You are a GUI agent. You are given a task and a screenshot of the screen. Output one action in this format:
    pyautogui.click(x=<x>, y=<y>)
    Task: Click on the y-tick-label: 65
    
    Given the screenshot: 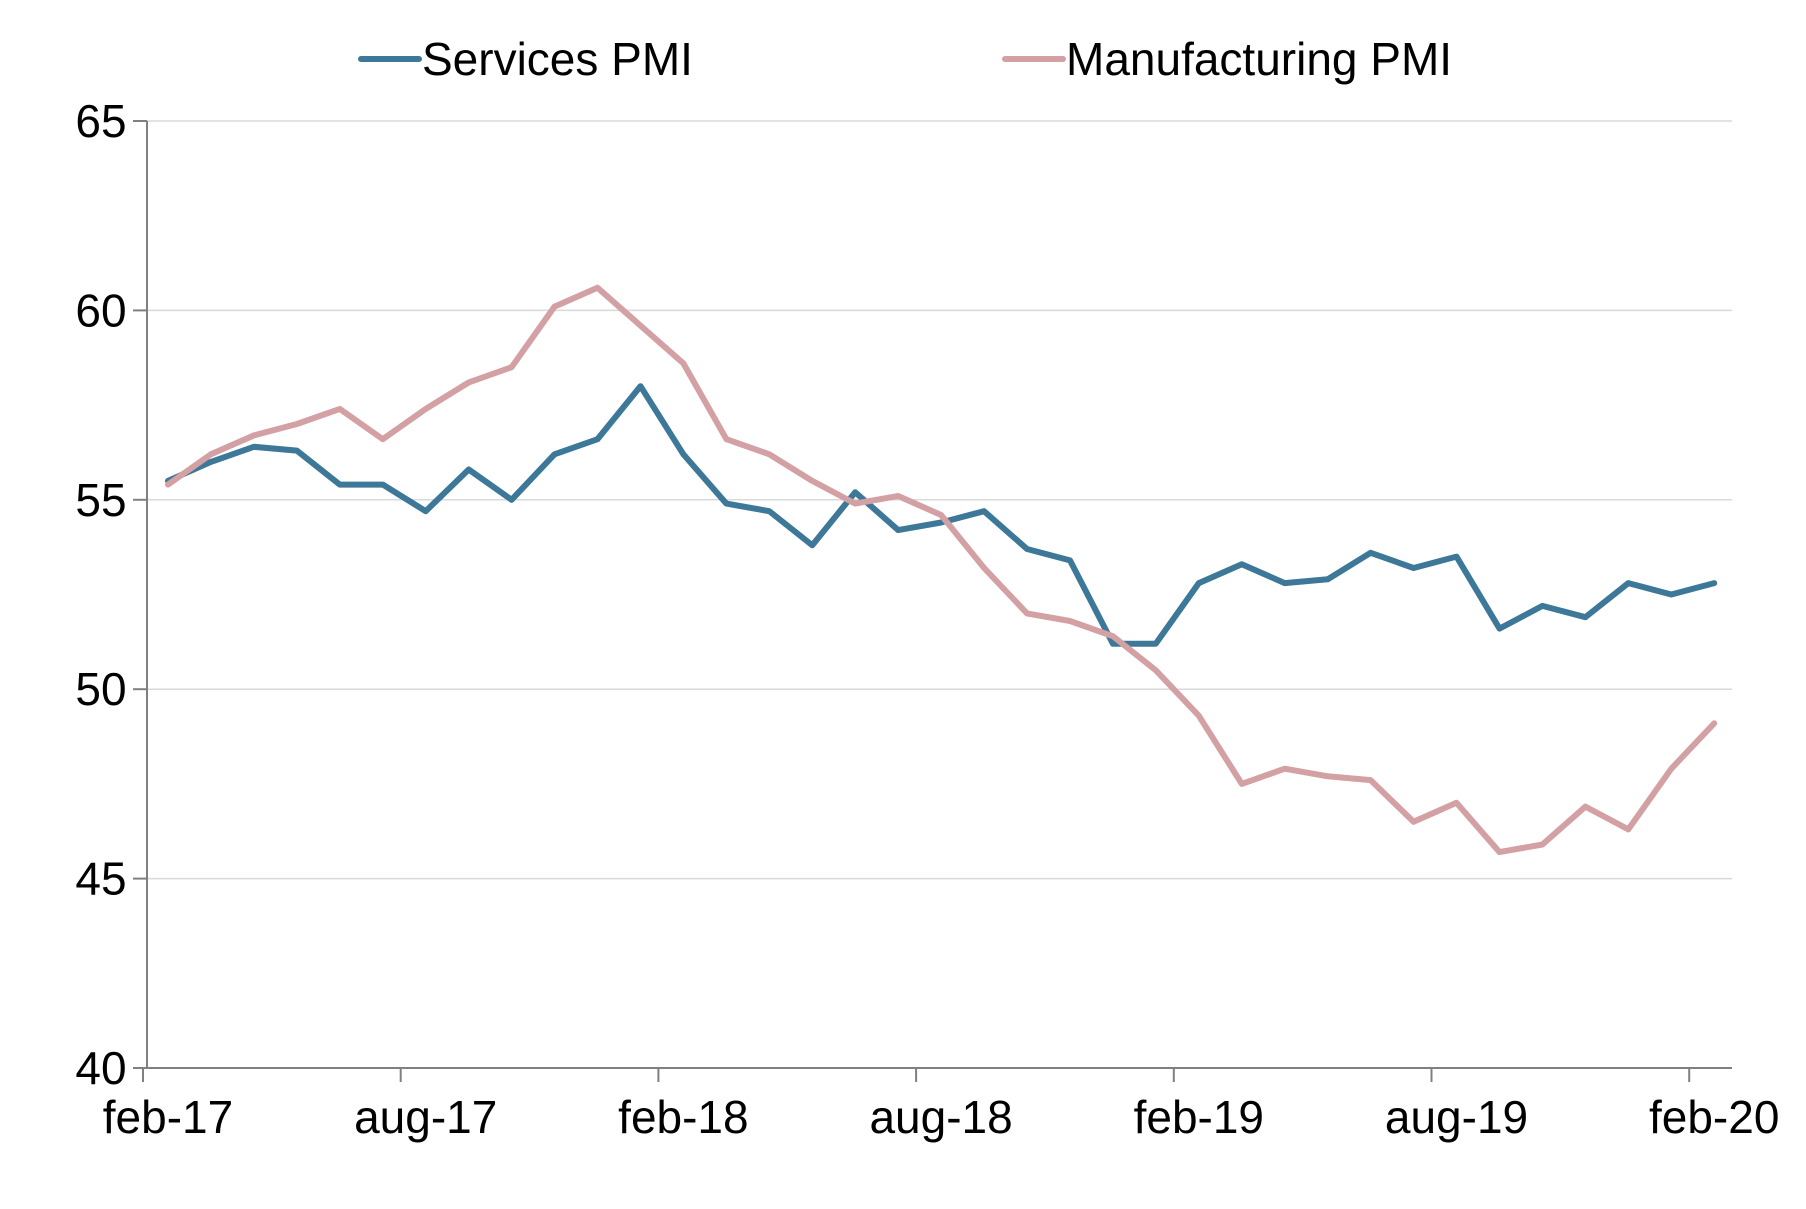 What is the action you would take?
    pyautogui.click(x=100, y=121)
    